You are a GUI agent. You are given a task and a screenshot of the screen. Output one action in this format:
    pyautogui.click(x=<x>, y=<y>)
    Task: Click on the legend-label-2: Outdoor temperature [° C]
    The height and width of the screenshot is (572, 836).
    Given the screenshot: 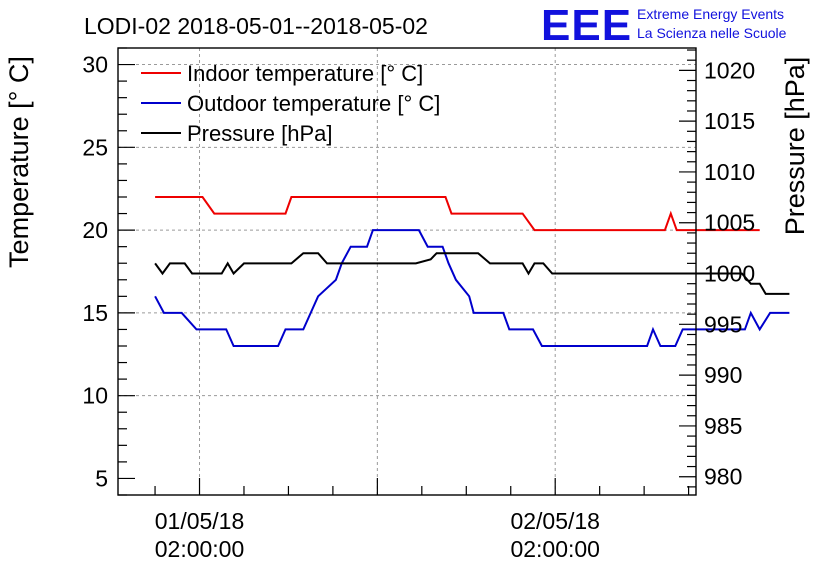 What is the action you would take?
    pyautogui.click(x=313, y=103)
    